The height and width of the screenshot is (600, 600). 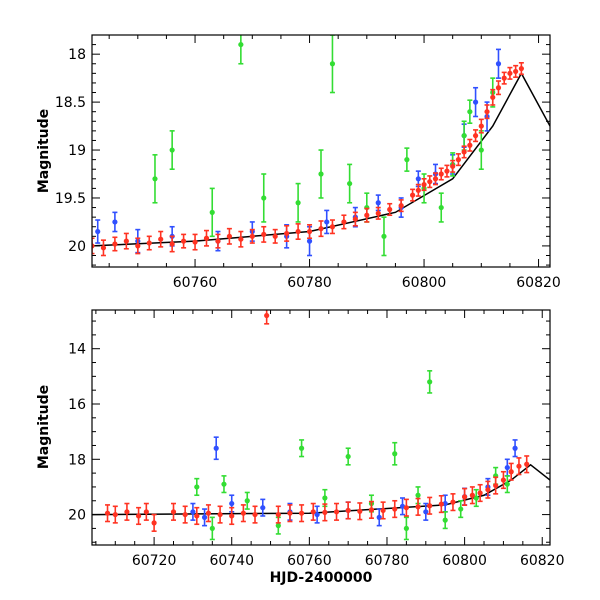 I want to click on y-tick-label: 18, so click(x=77, y=460).